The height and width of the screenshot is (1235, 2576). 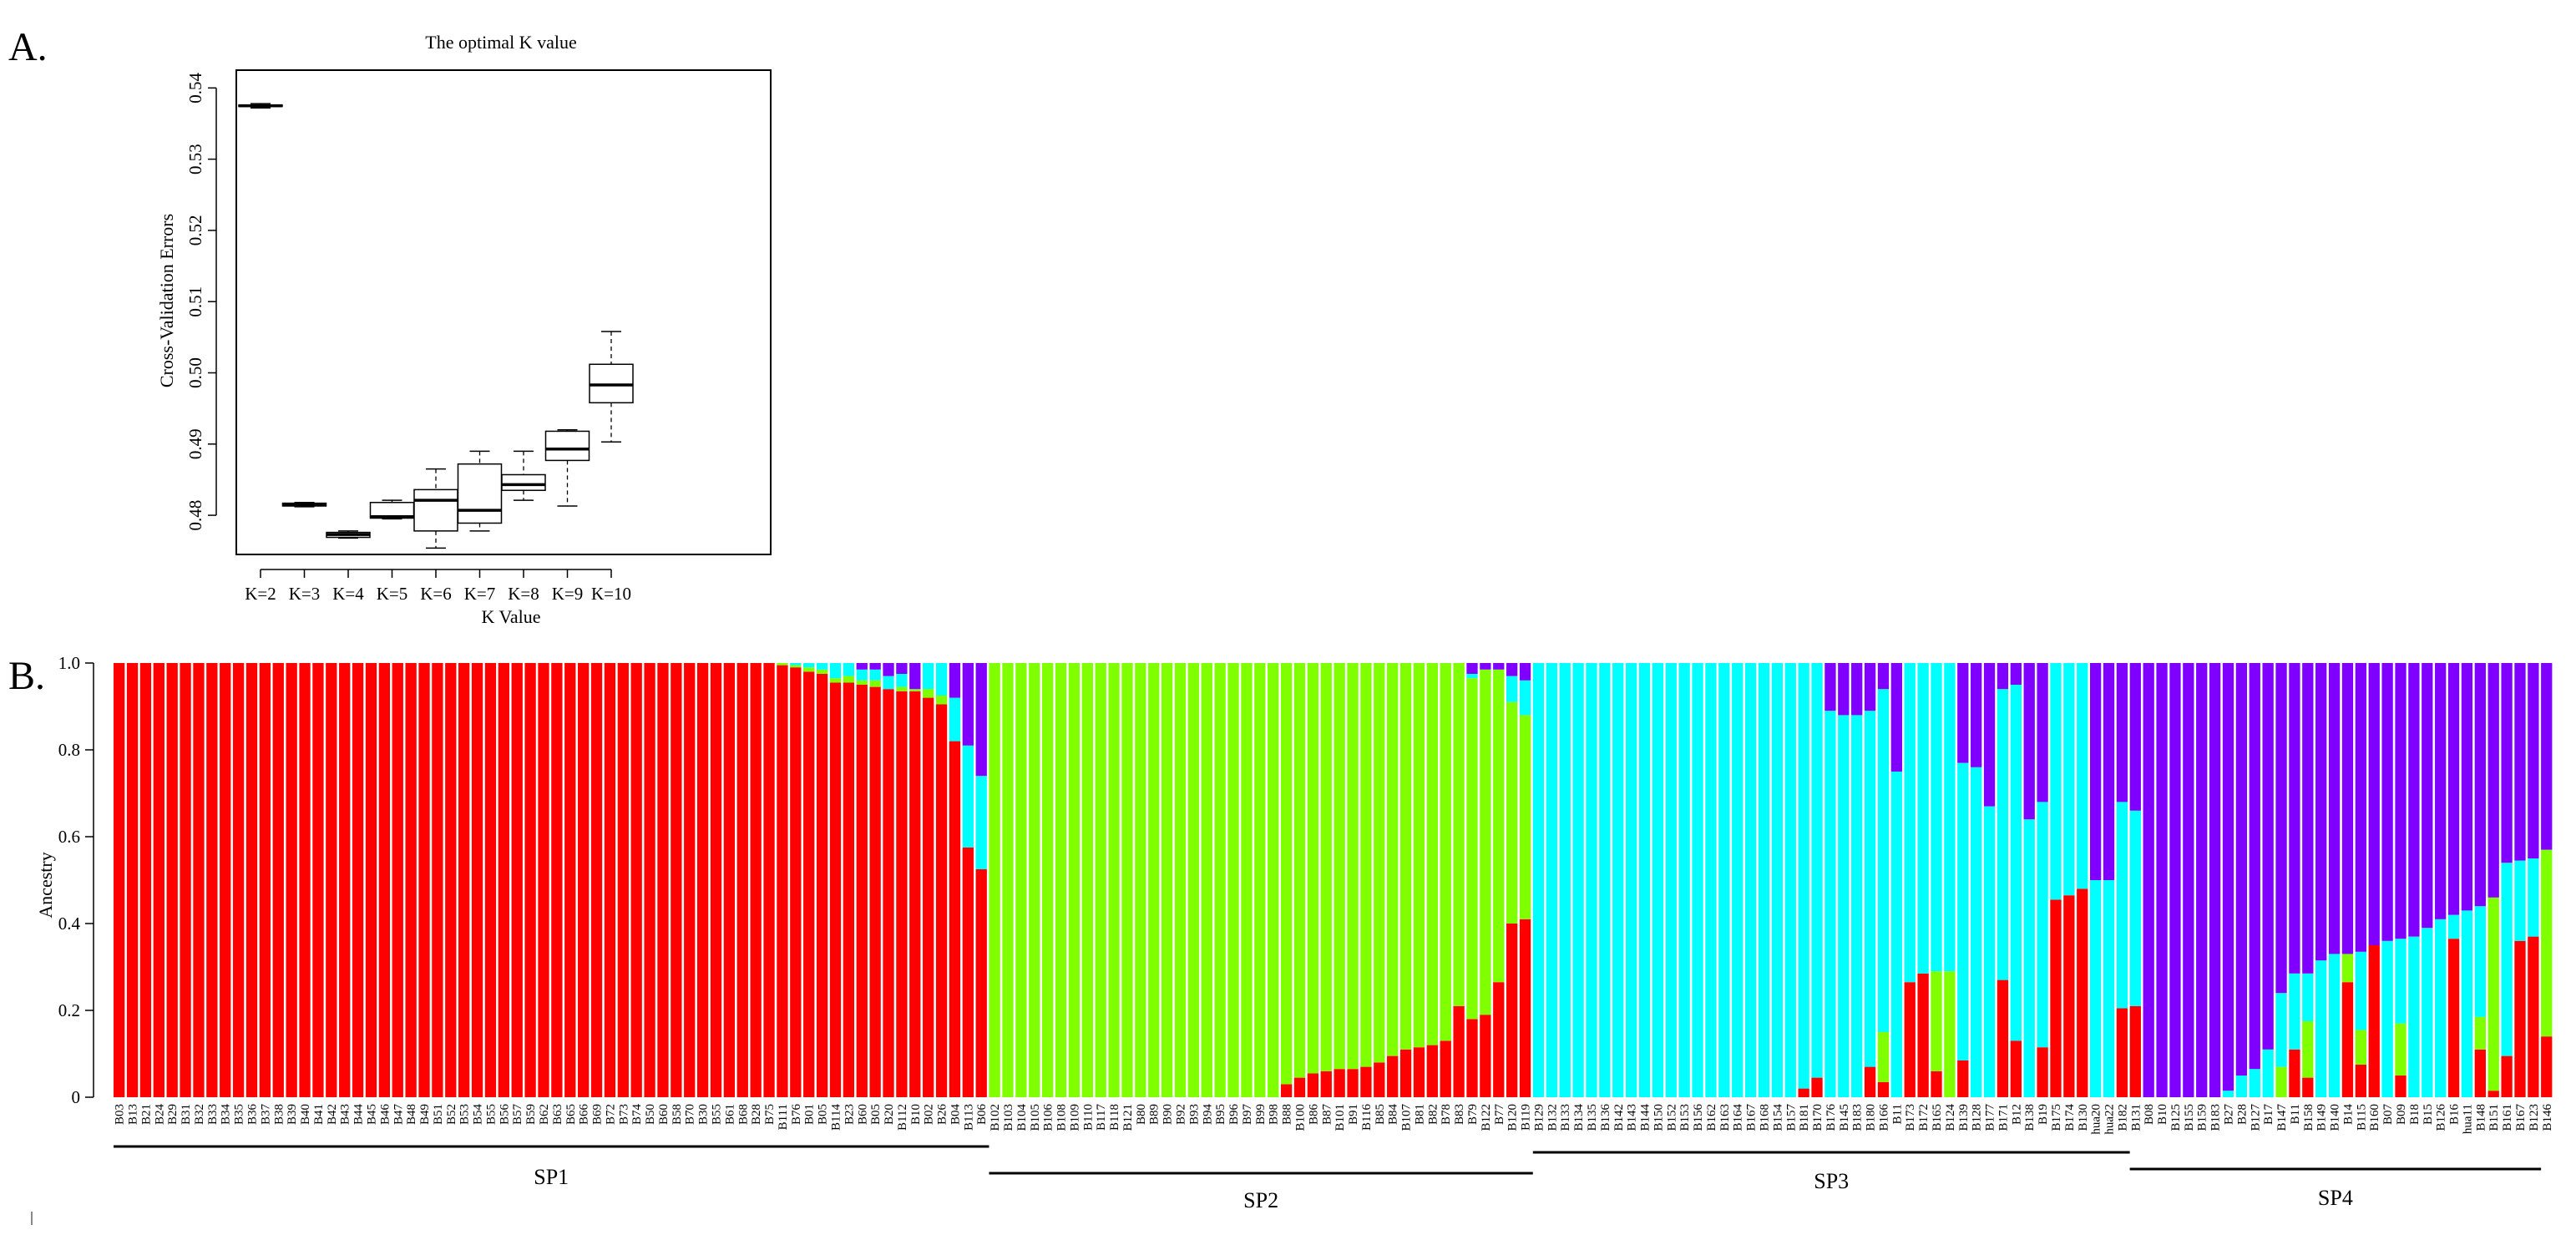 What do you see at coordinates (2202, 1117) in the screenshot?
I see `ancestry-sample-label: B159` at bounding box center [2202, 1117].